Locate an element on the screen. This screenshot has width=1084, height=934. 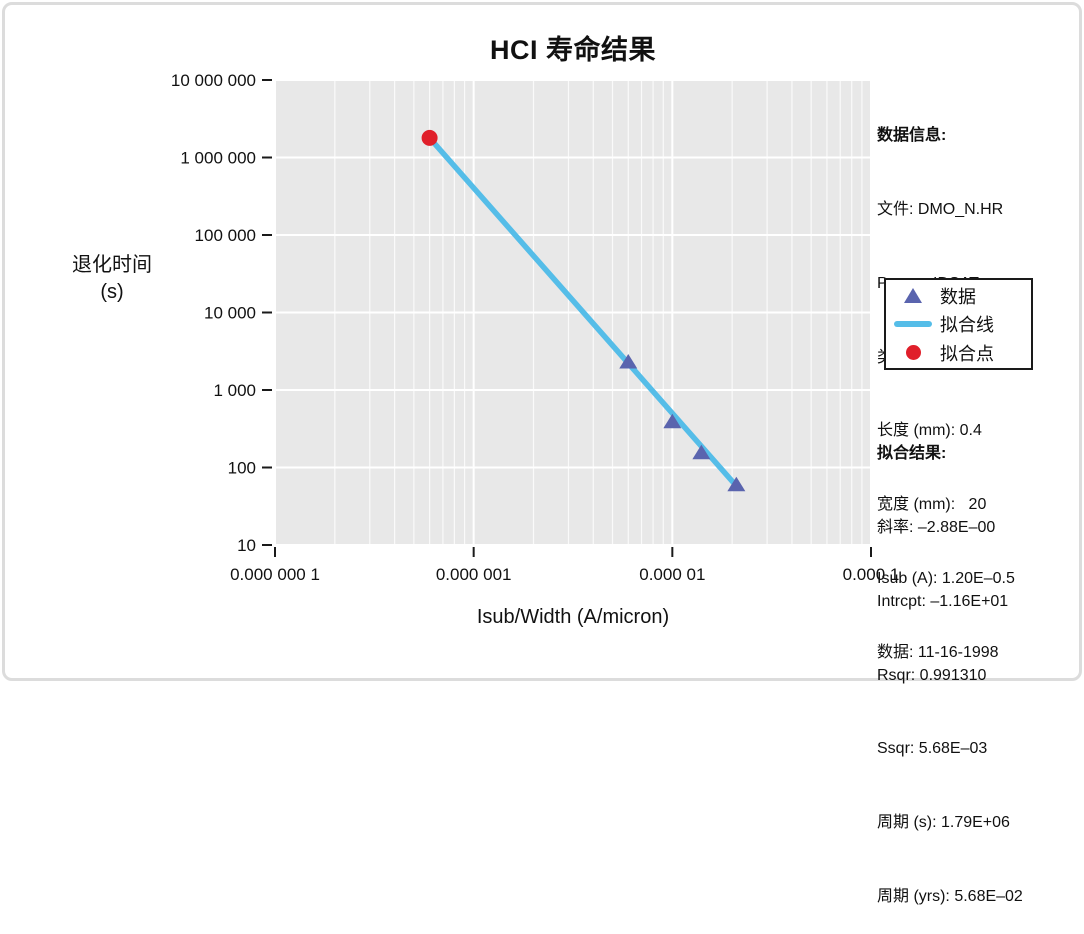
y-tick-label: 10 000 000 is located at coordinates (213, 80).